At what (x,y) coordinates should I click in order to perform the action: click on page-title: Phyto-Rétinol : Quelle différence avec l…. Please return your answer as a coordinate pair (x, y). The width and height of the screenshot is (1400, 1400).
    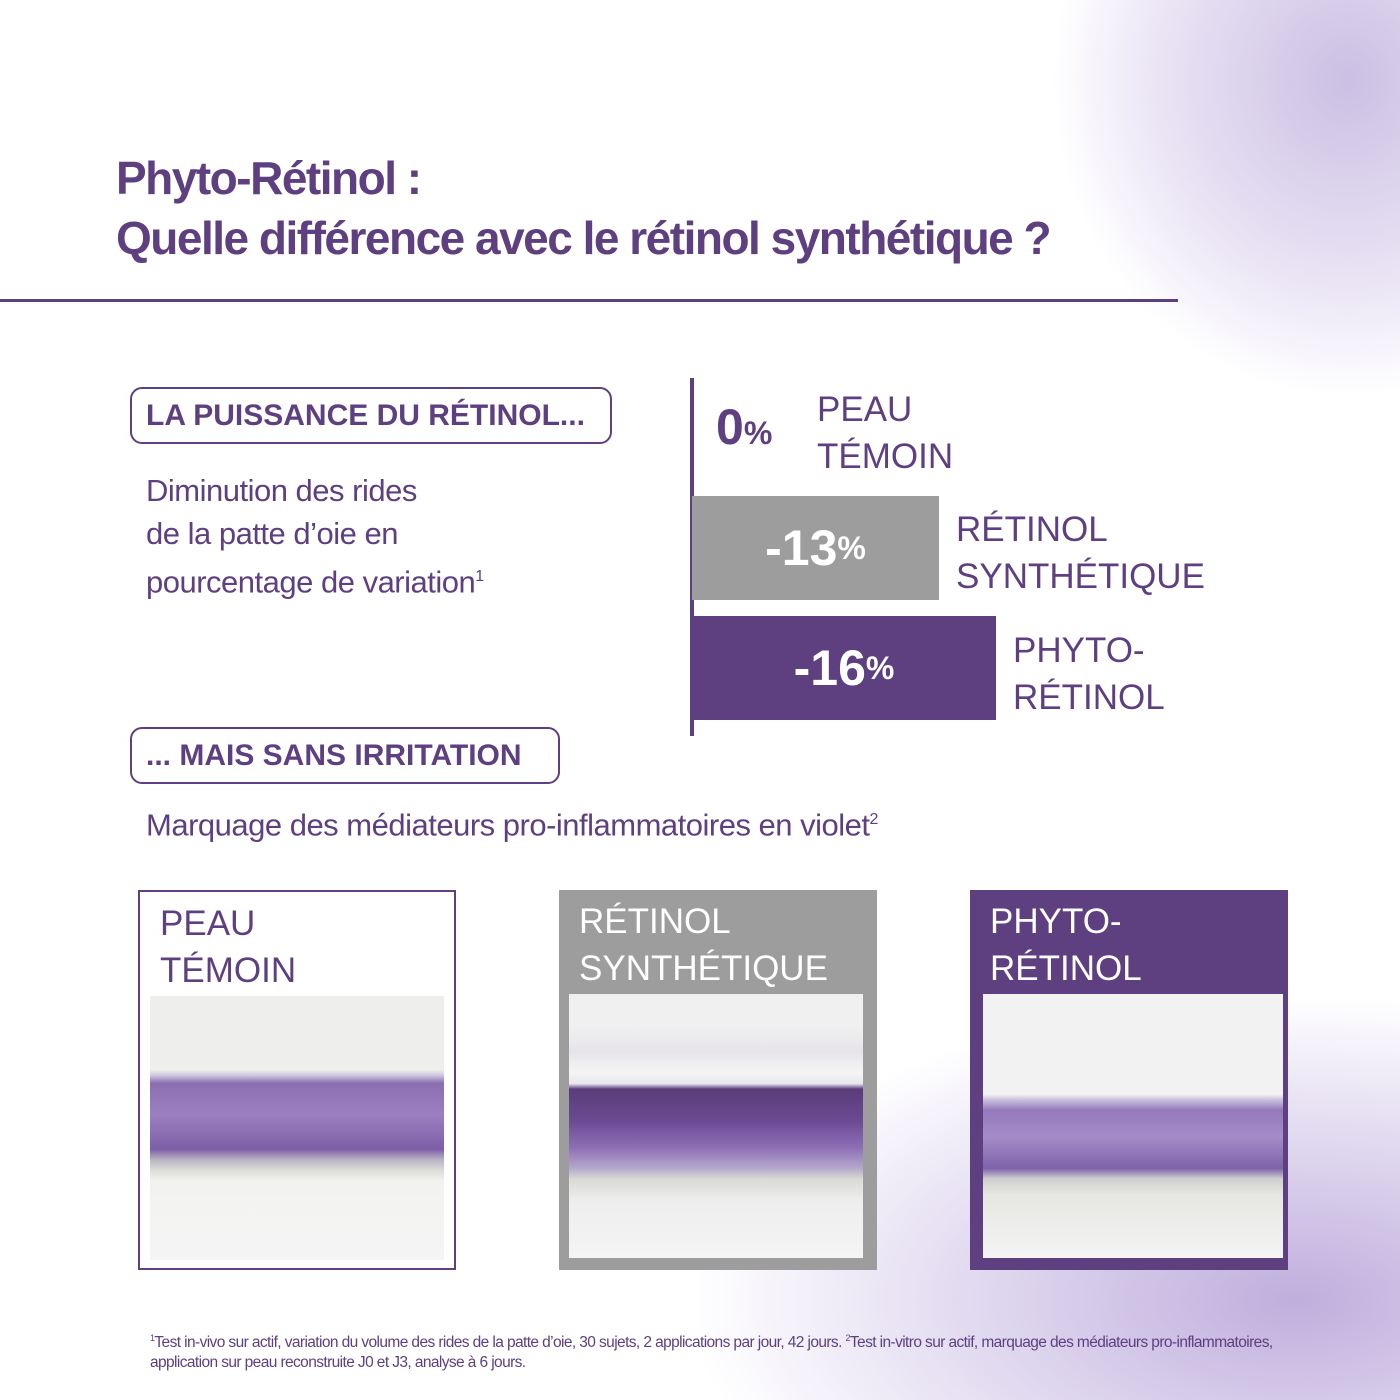
    Looking at the image, I should click on (584, 208).